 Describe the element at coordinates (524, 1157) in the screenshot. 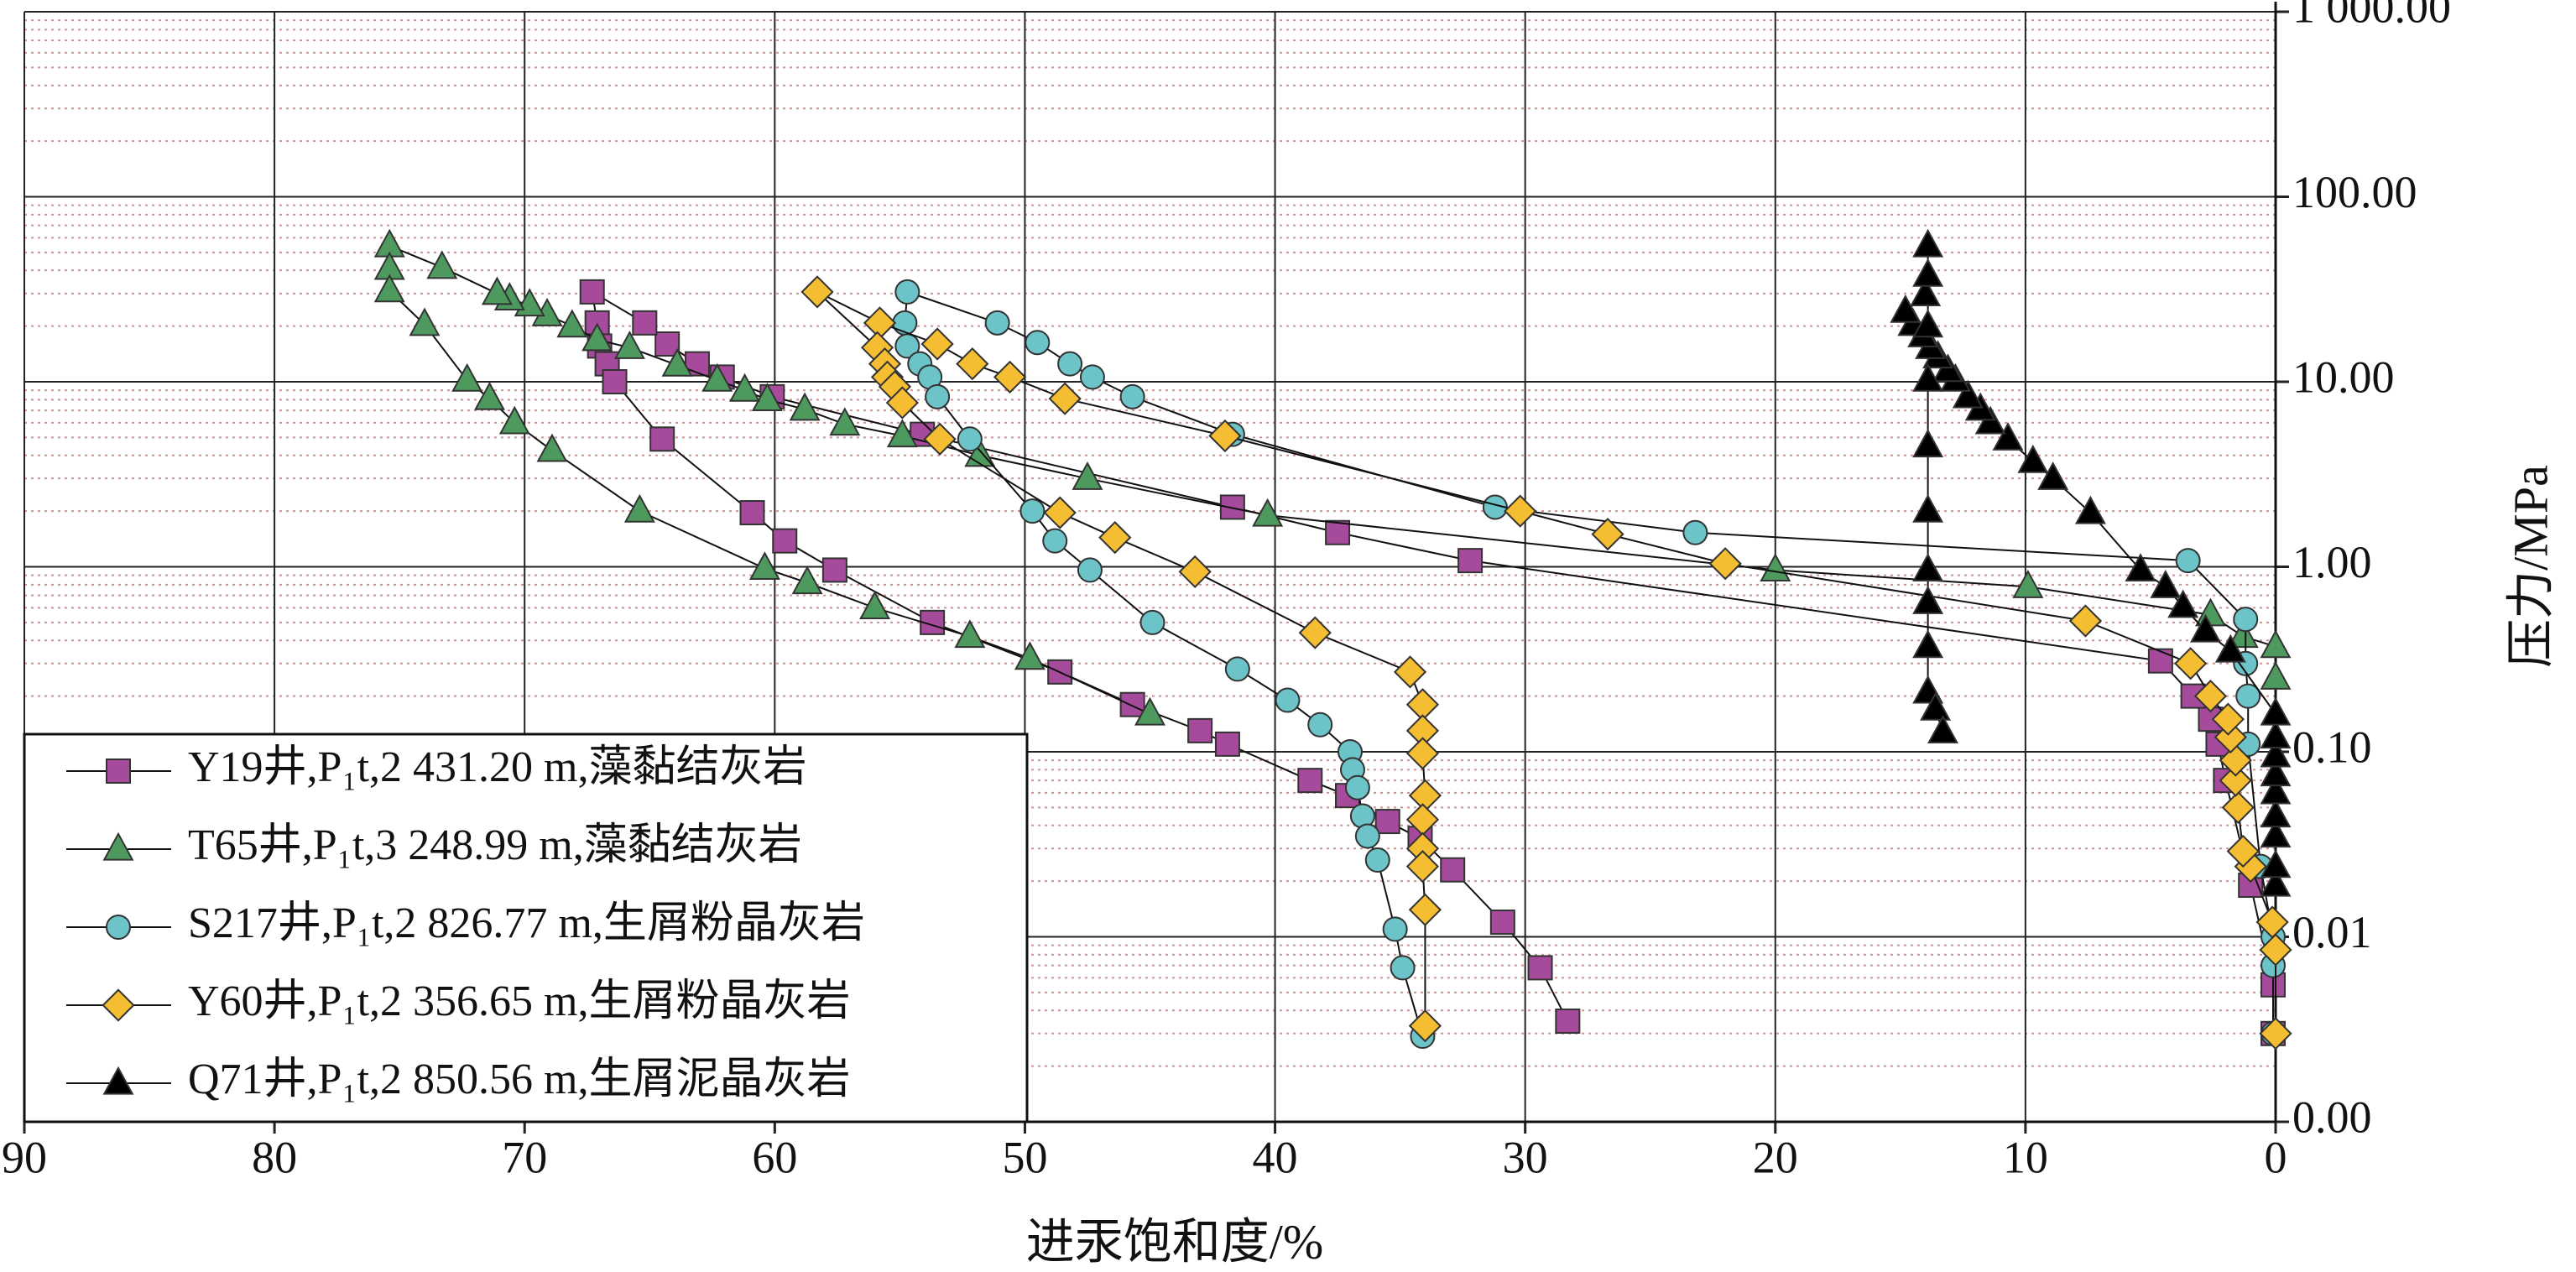

I see `x-tick-label: 70` at that location.